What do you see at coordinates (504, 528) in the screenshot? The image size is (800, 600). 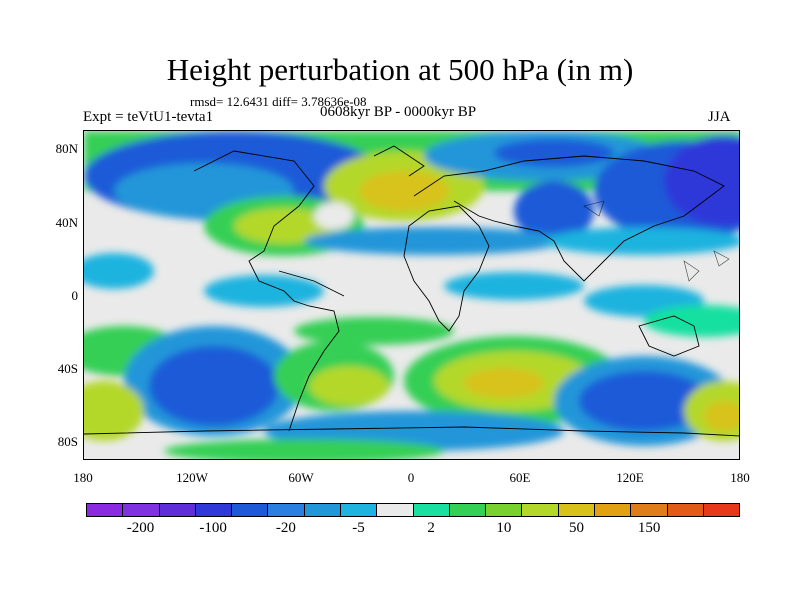 I see `colorbar-label: 10` at bounding box center [504, 528].